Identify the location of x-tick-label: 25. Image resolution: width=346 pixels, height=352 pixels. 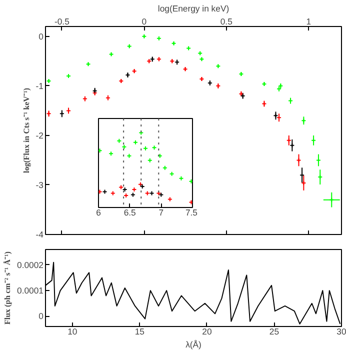
(274, 331).